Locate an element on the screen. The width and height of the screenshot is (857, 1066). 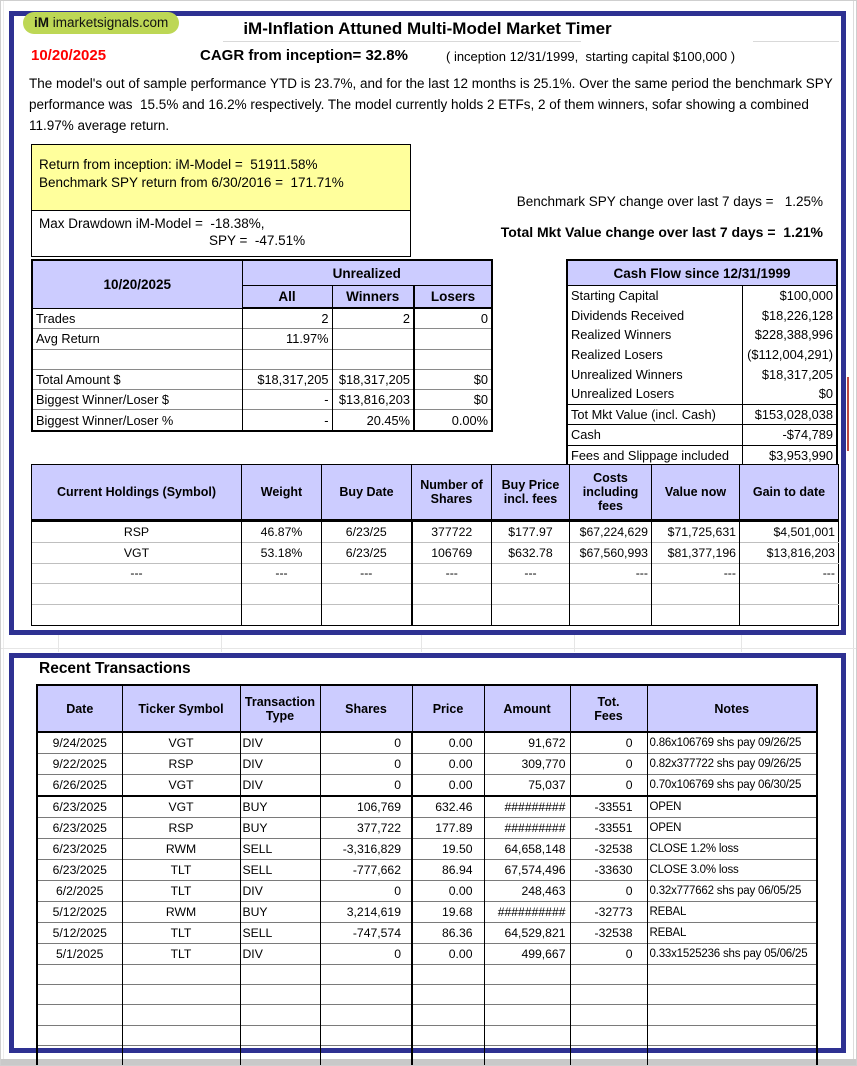
value-winners is located at coordinates (373, 339).